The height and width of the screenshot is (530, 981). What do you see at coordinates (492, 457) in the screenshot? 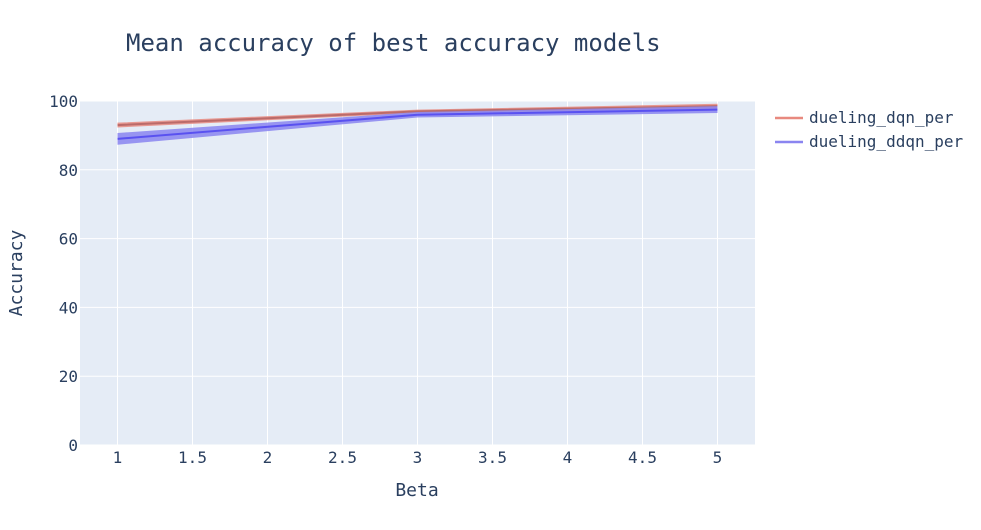
I see `x-tick-label: 3.5` at bounding box center [492, 457].